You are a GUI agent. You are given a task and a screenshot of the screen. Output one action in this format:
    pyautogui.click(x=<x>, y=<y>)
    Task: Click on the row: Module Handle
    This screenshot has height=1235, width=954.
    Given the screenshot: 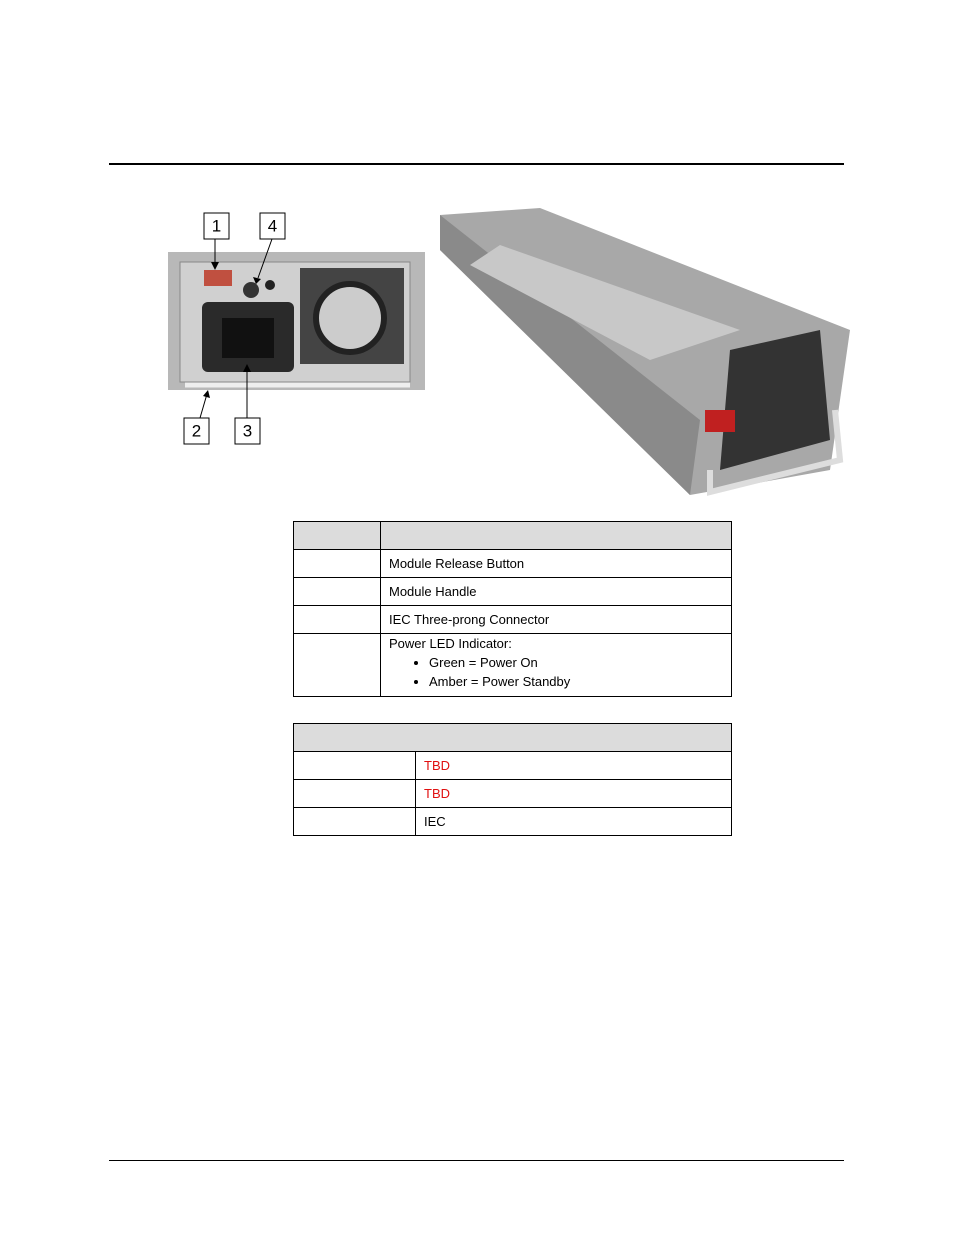 What is the action you would take?
    pyautogui.click(x=512, y=591)
    